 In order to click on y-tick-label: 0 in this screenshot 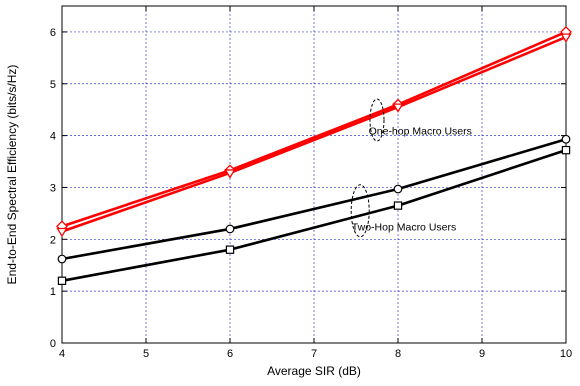, I will do `click(53, 344)`.